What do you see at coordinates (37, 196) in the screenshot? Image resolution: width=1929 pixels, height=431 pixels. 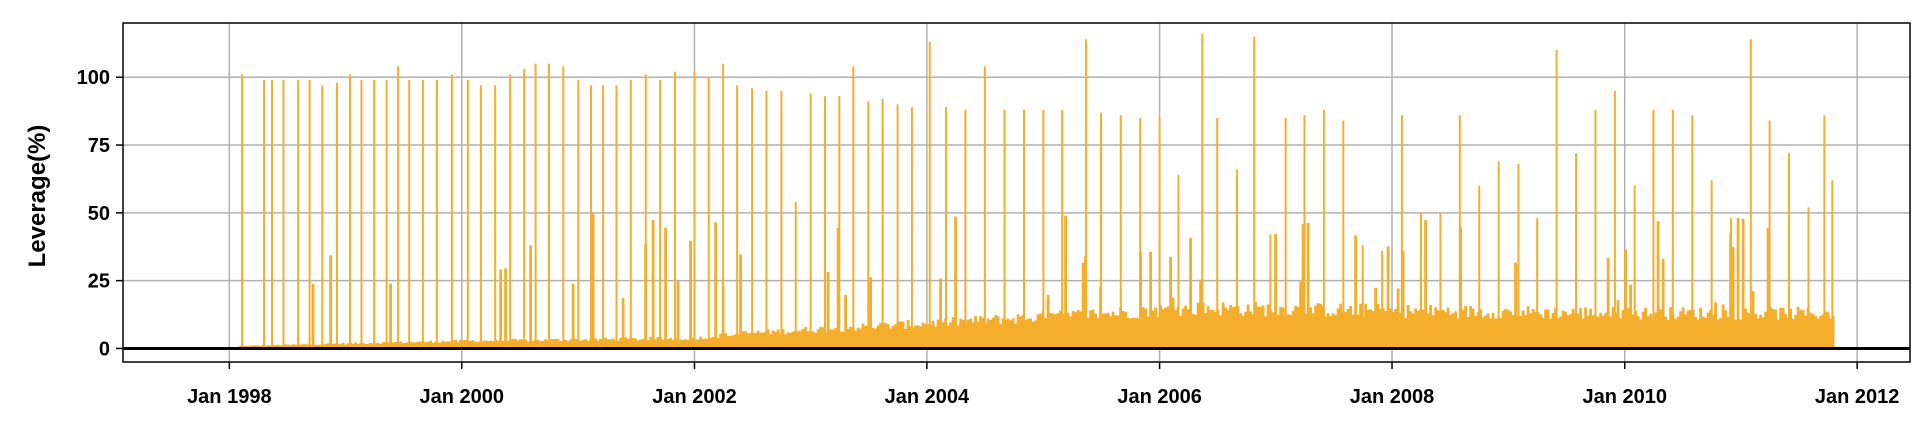 I see `y-axis-title: Leverage(%)` at bounding box center [37, 196].